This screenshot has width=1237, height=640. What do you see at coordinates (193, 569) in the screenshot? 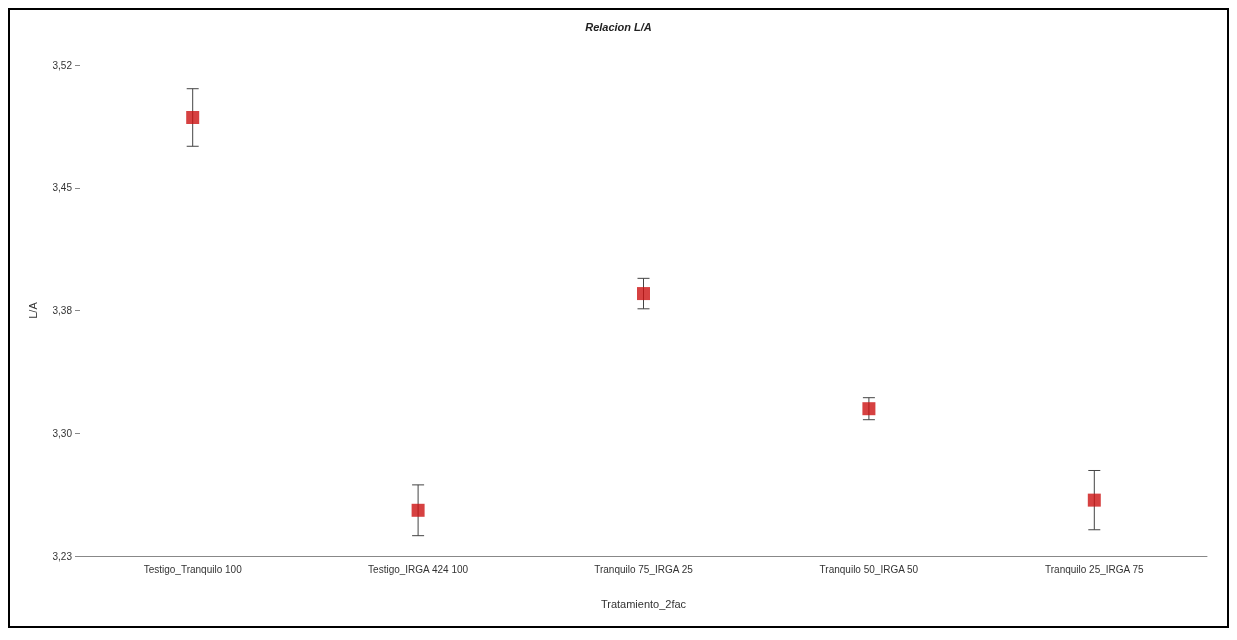
I see `x-tick-label: Testigo_Tranquilo 100` at bounding box center [193, 569].